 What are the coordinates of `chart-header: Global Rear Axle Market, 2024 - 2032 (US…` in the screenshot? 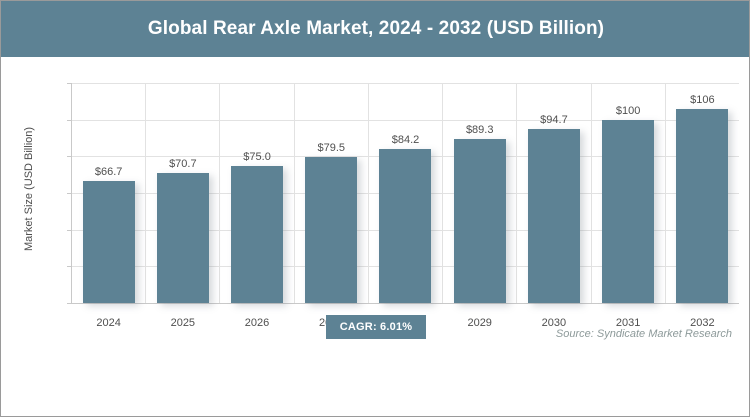 It's located at (375, 29).